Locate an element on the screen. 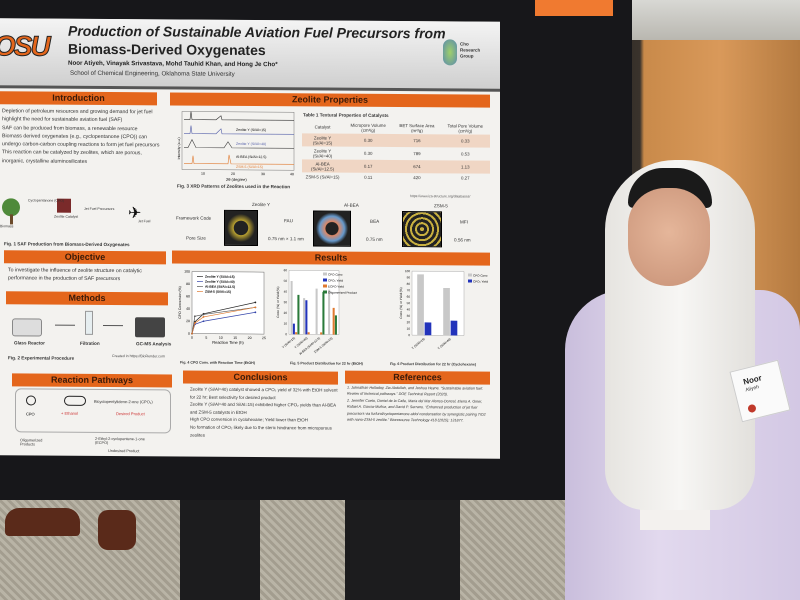 Image resolution: width=800 pixels, height=600 pixels. legend-label: Oligomerized Product Yield is located at coordinates (342, 293).